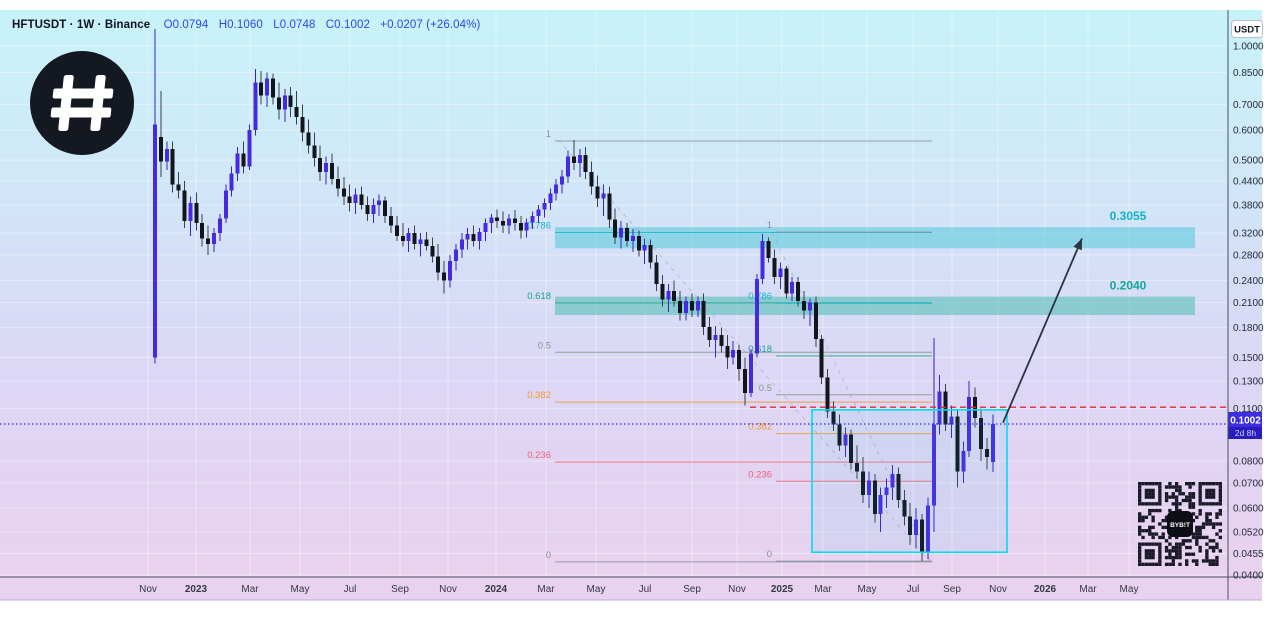 The width and height of the screenshot is (1280, 639). I want to click on svg-text: 0.0400, so click(1248, 575).